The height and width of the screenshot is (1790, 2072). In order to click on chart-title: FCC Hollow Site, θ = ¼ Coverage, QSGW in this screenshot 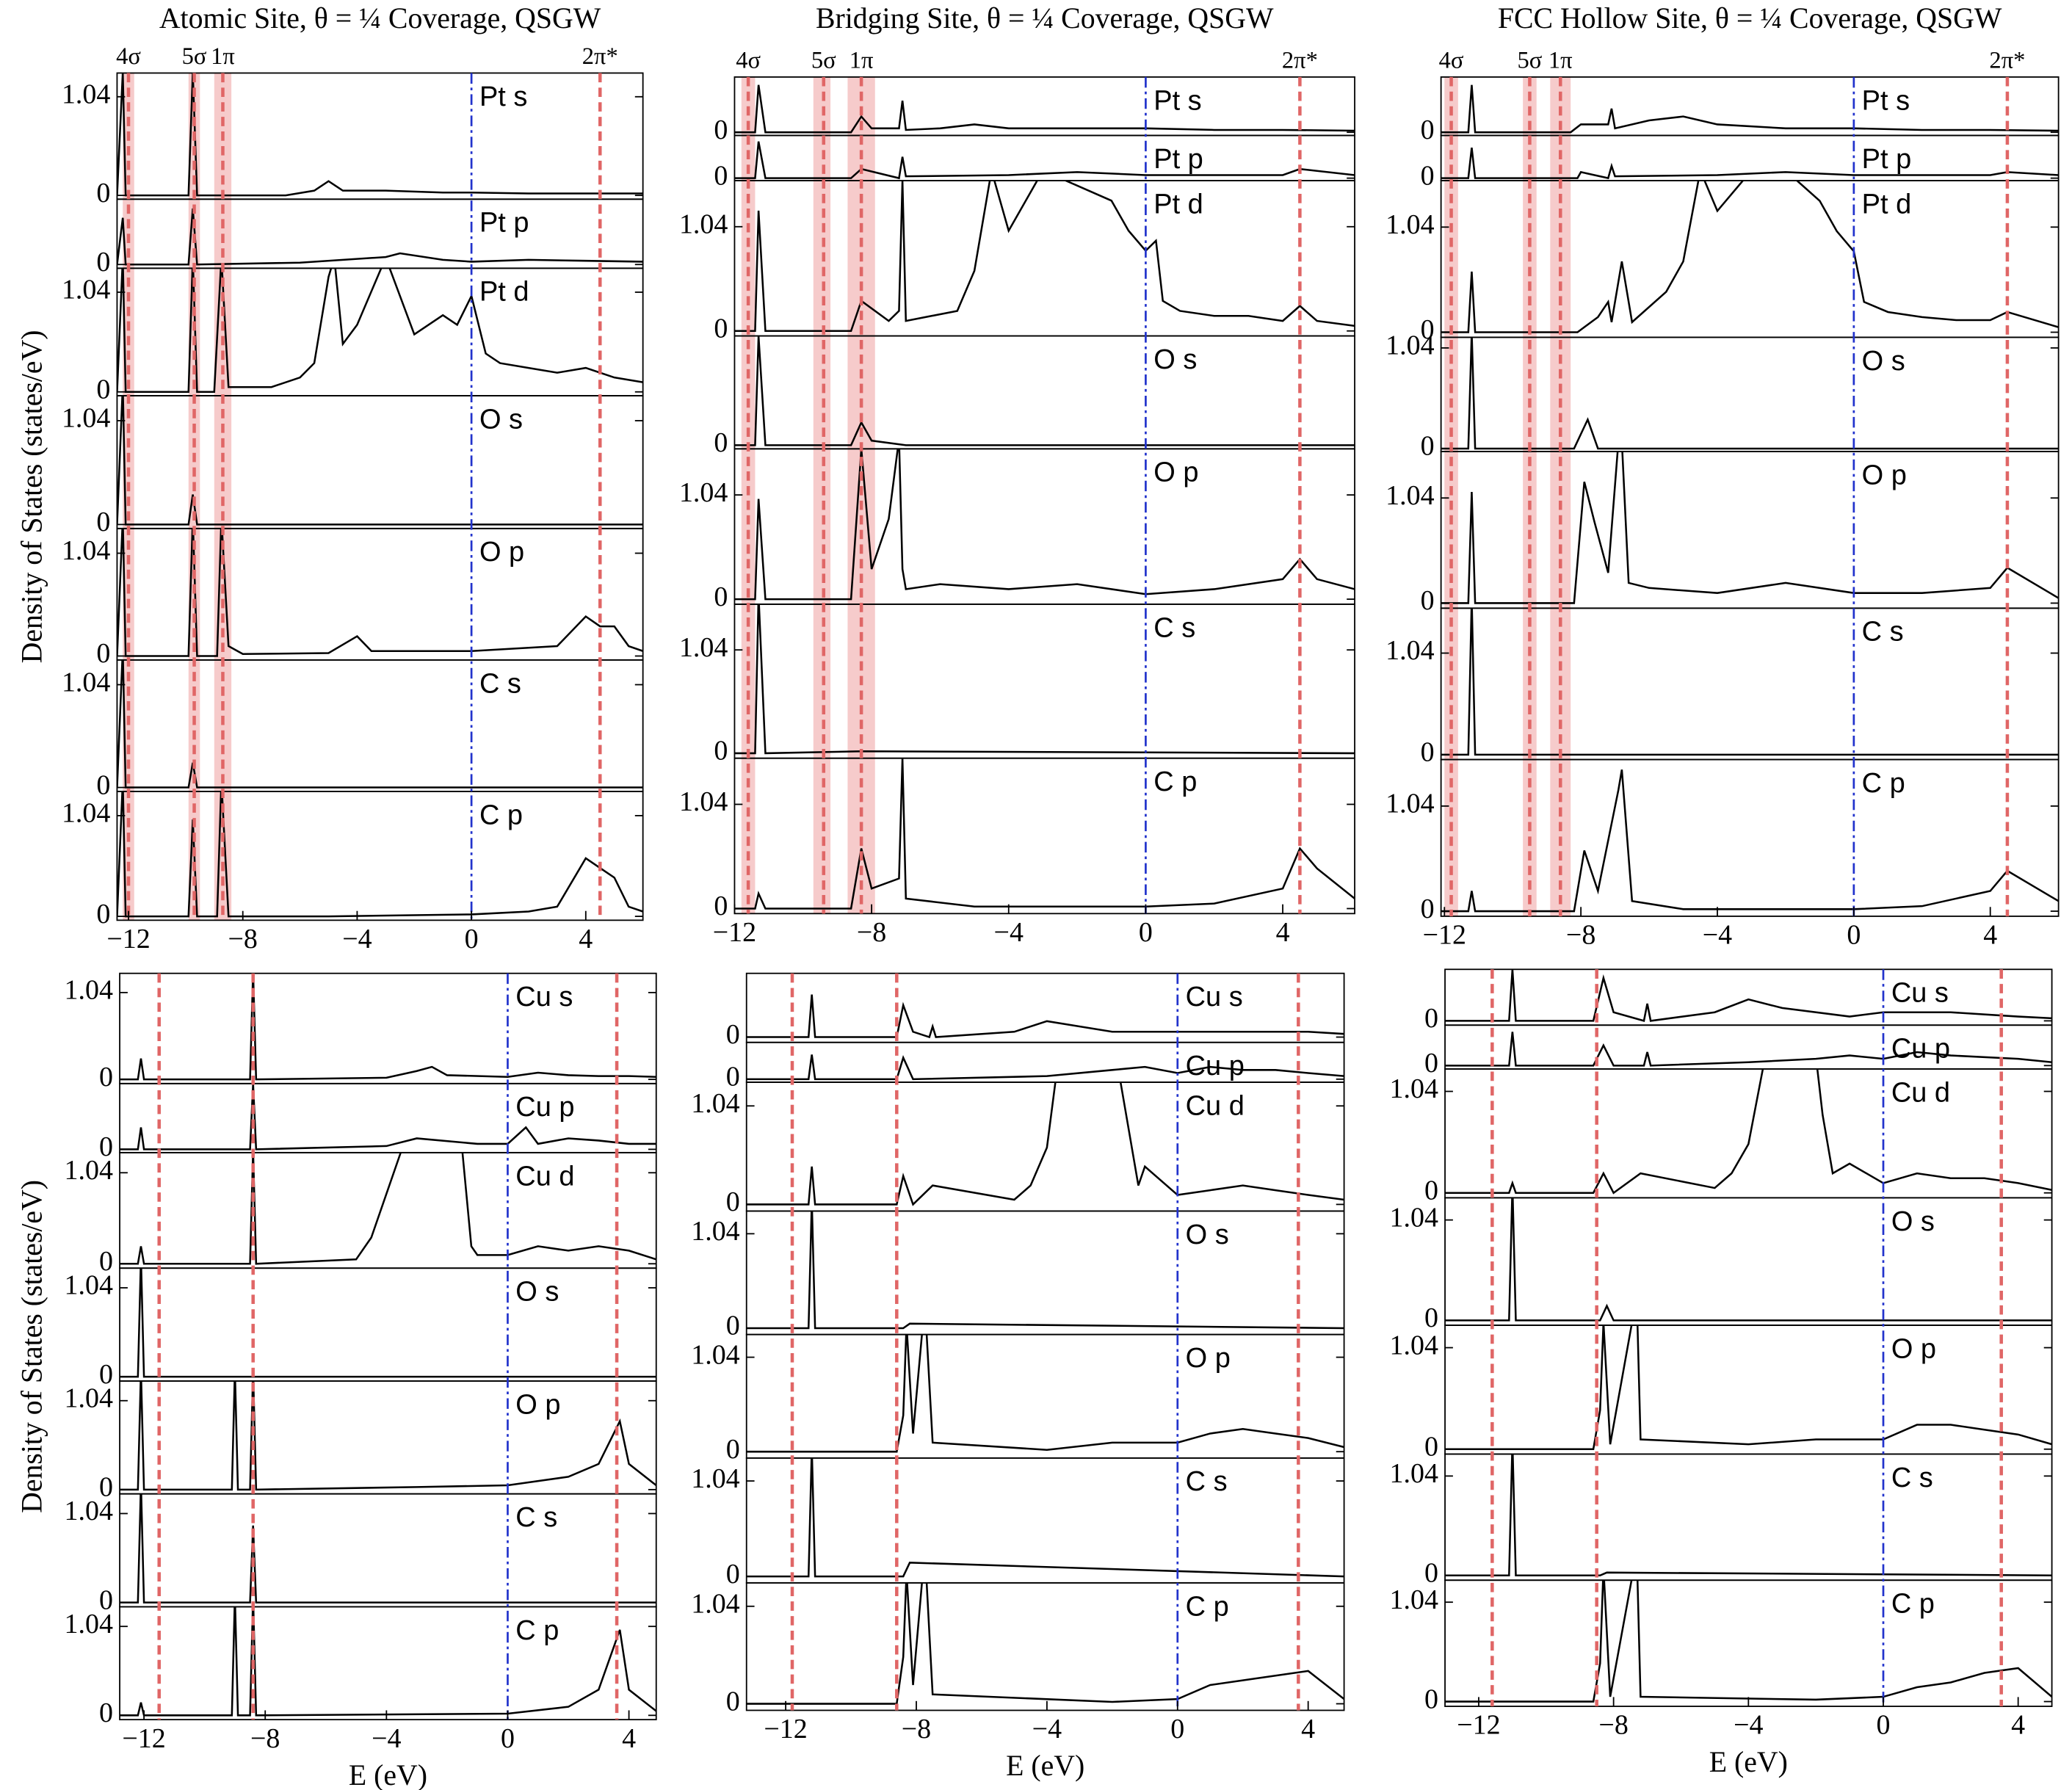, I will do `click(1750, 18)`.